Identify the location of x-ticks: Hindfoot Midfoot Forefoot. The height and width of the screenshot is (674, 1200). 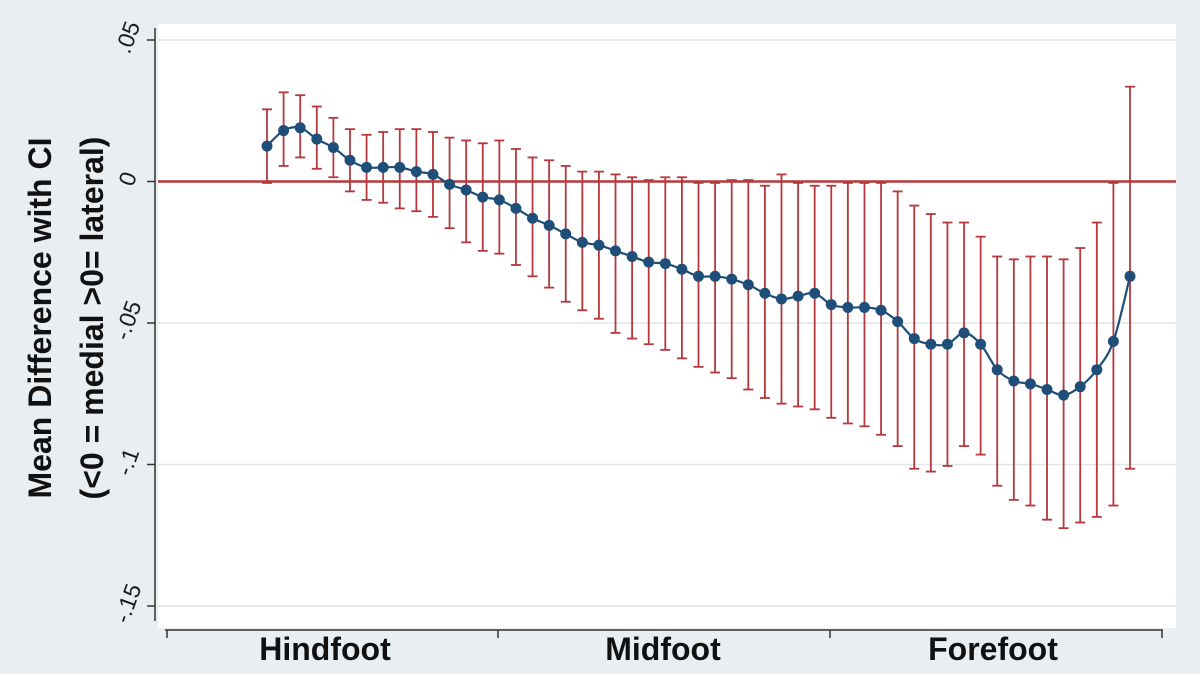
(664, 648).